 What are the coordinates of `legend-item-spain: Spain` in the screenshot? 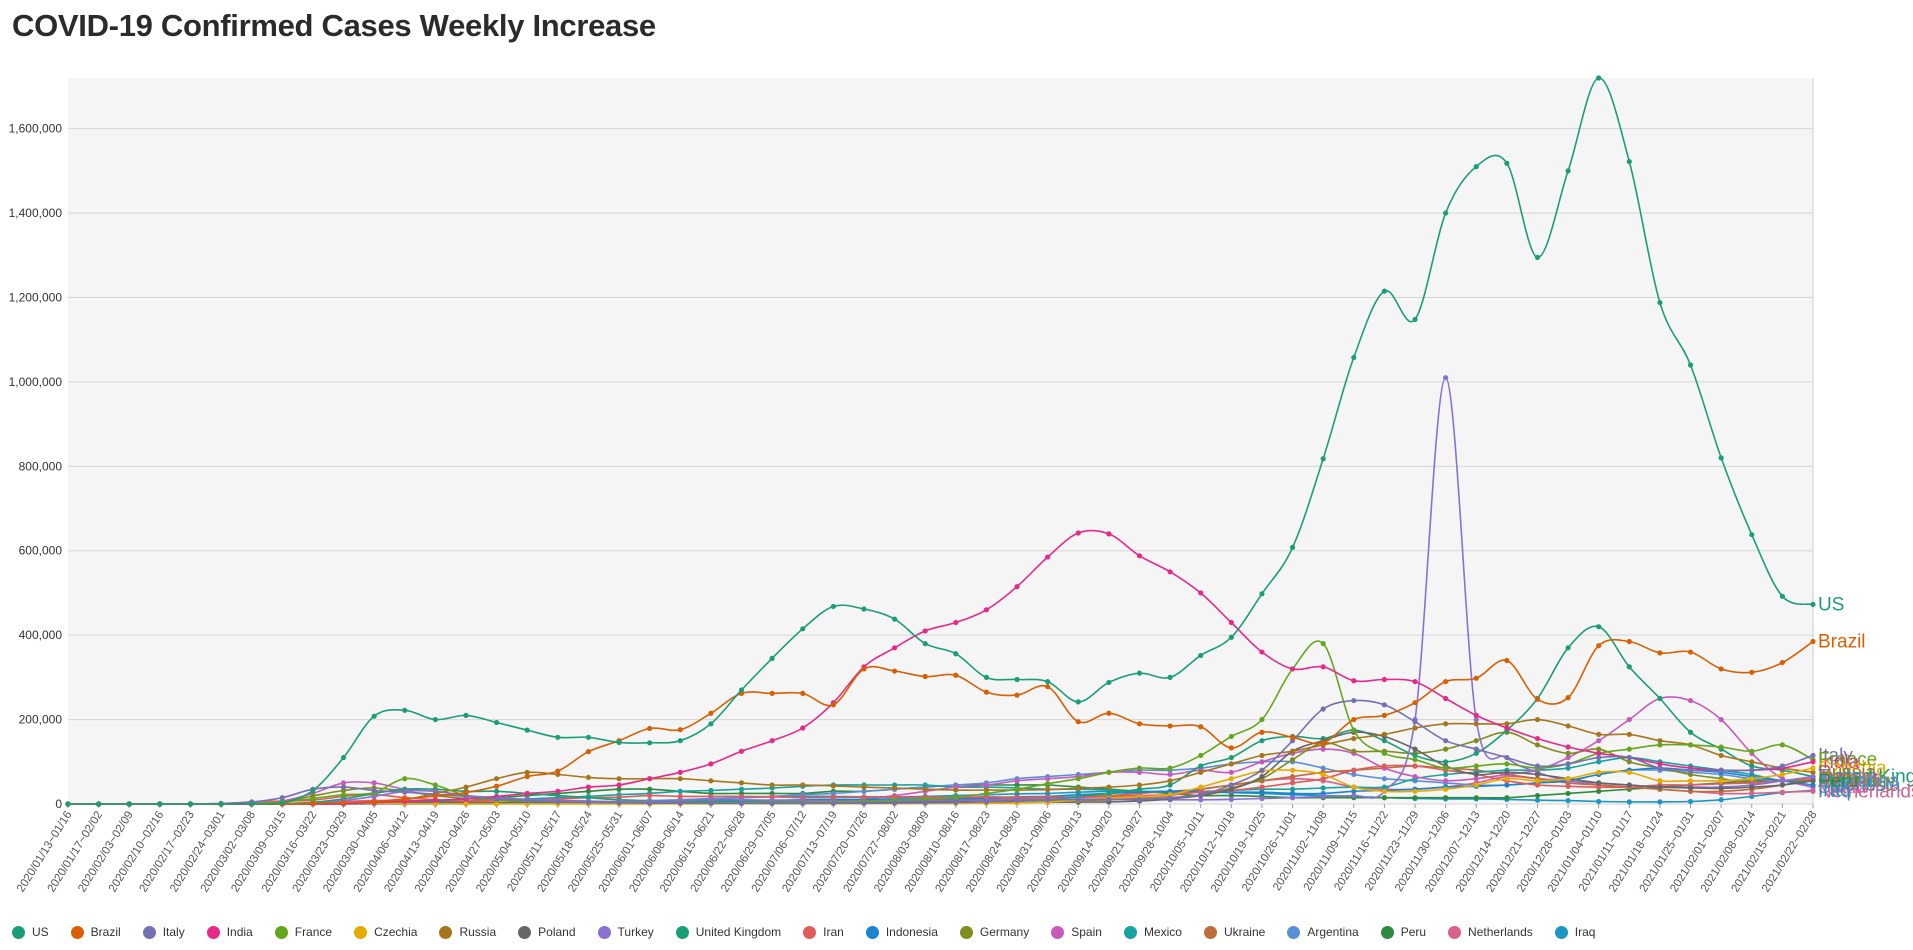 It's located at (1076, 932).